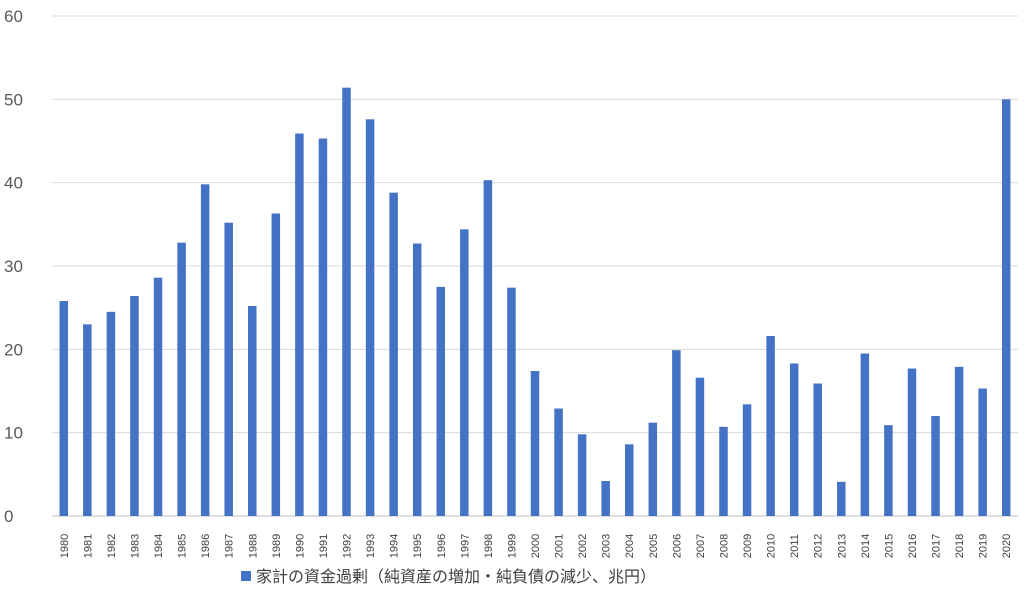 The image size is (1027, 601). Describe the element at coordinates (583, 546) in the screenshot. I see `x-tick-label: 2002` at that location.